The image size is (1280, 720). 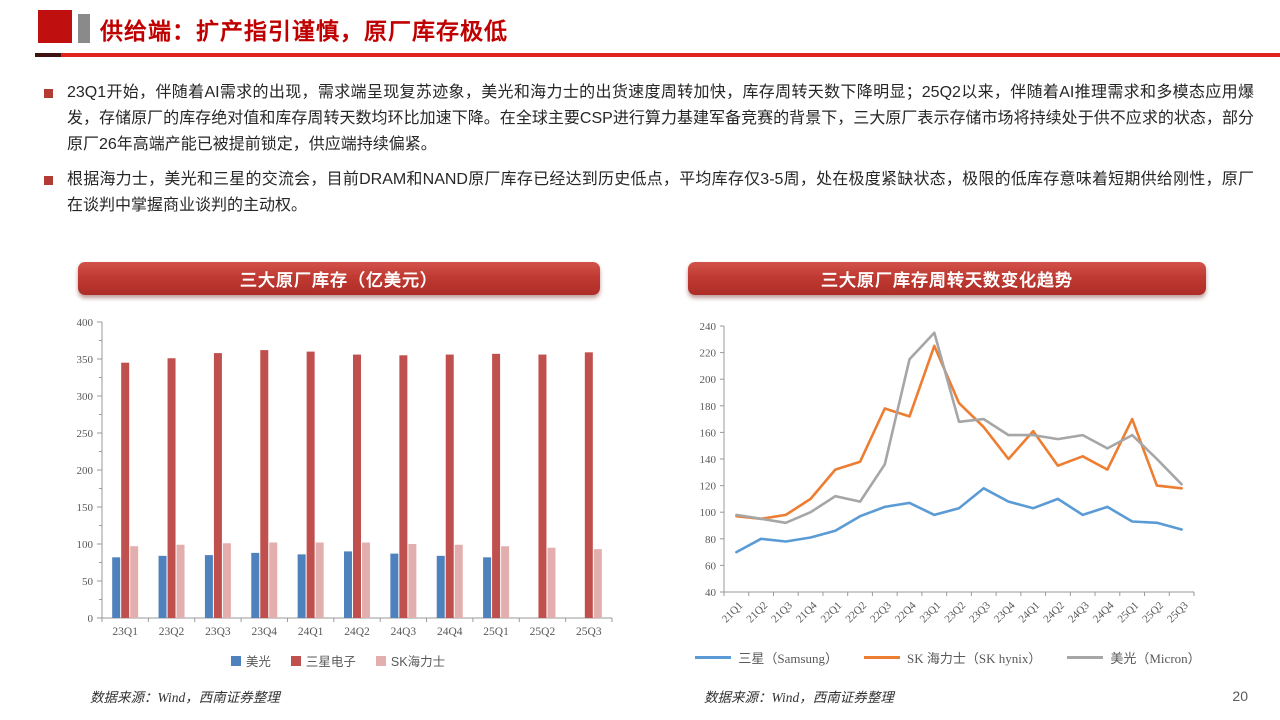 I want to click on legend-label: 美光（Micron）, so click(x=1155, y=658).